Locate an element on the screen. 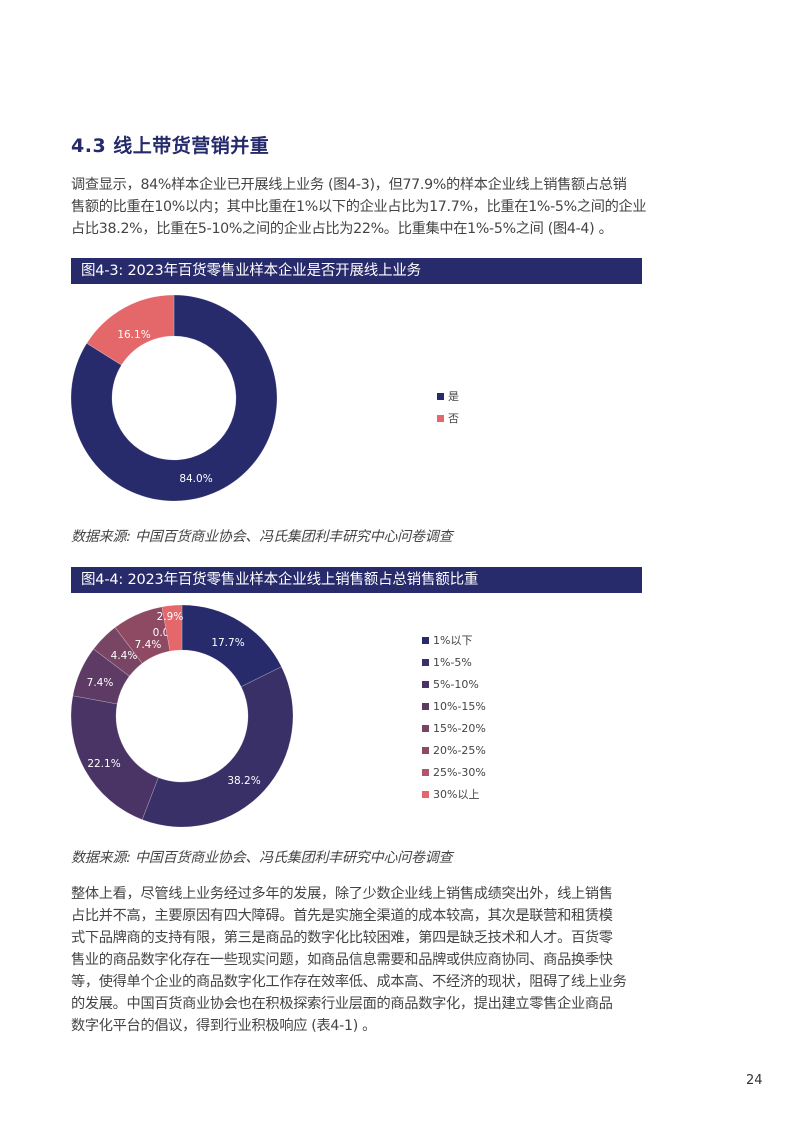 This screenshot has height=1122, width=793. figure-caption-4-3: 图4-3: 2023年百货零售业样本企业是否开展线上业务 is located at coordinates (356, 271).